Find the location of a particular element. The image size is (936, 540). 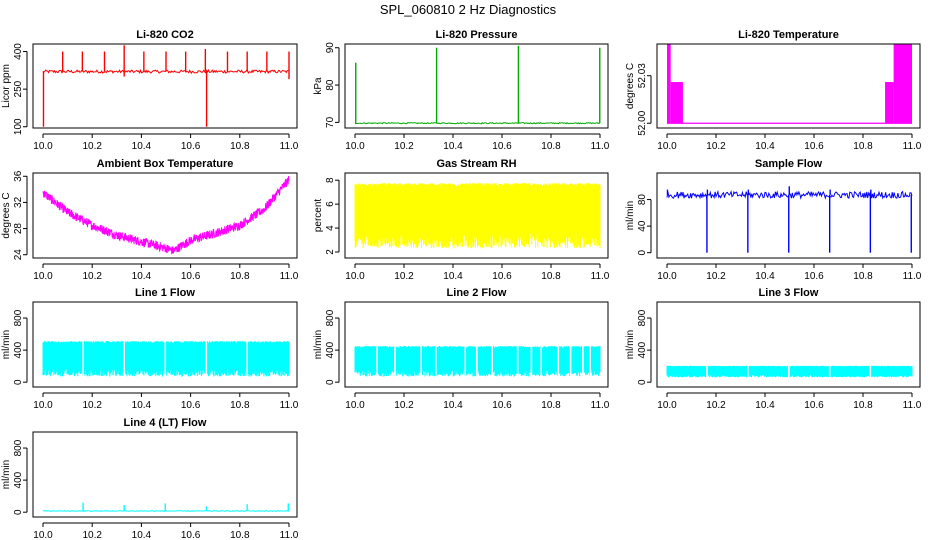

y-axis-label: kPa is located at coordinates (318, 86).